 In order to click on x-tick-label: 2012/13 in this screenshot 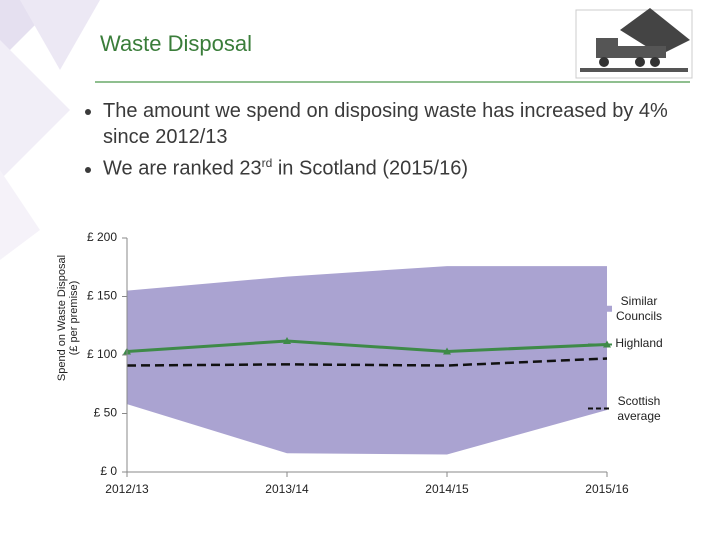, I will do `click(127, 489)`.